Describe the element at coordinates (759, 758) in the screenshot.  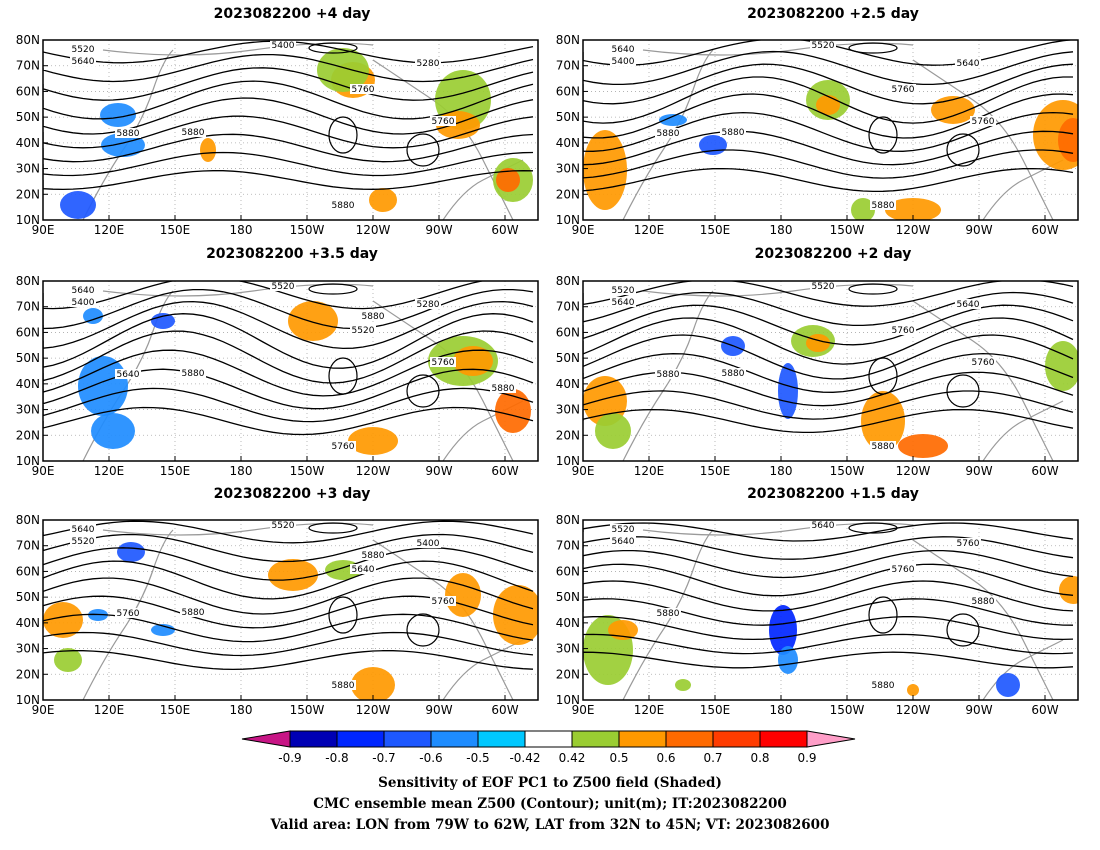
I see `colorbar-label: 0.8` at that location.